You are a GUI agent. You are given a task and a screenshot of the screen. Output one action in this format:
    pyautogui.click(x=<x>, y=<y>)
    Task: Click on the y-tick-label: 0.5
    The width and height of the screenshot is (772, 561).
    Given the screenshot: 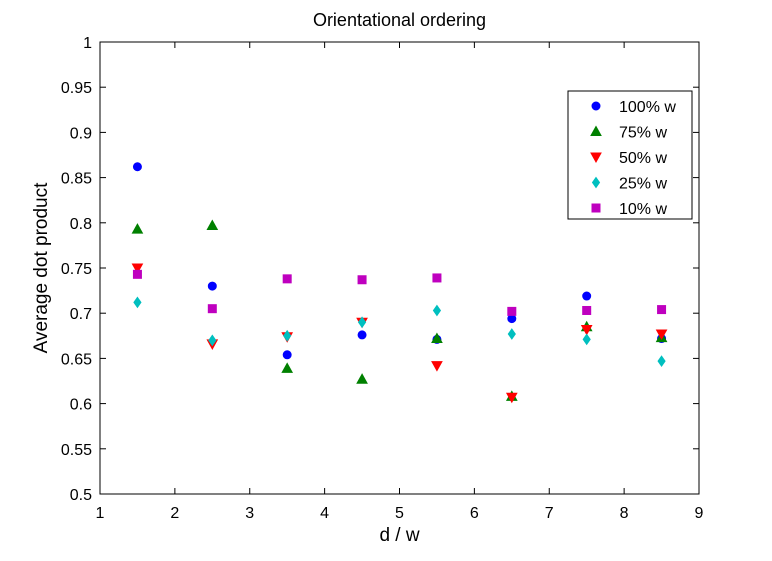 What is the action you would take?
    pyautogui.click(x=81, y=495)
    